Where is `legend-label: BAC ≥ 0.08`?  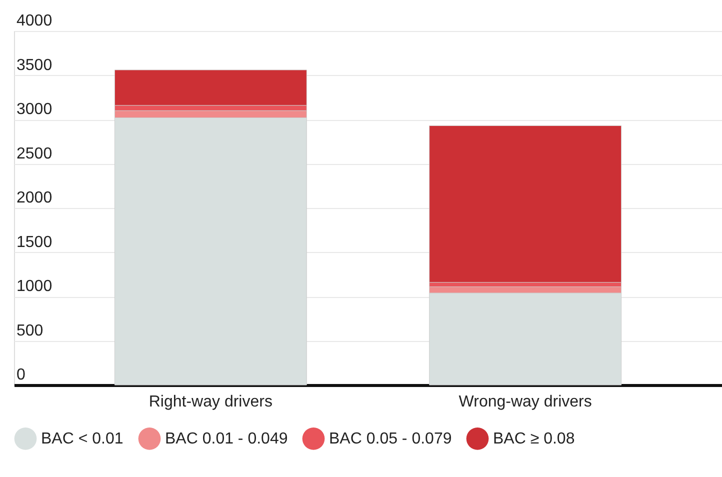 legend-label: BAC ≥ 0.08 is located at coordinates (534, 439).